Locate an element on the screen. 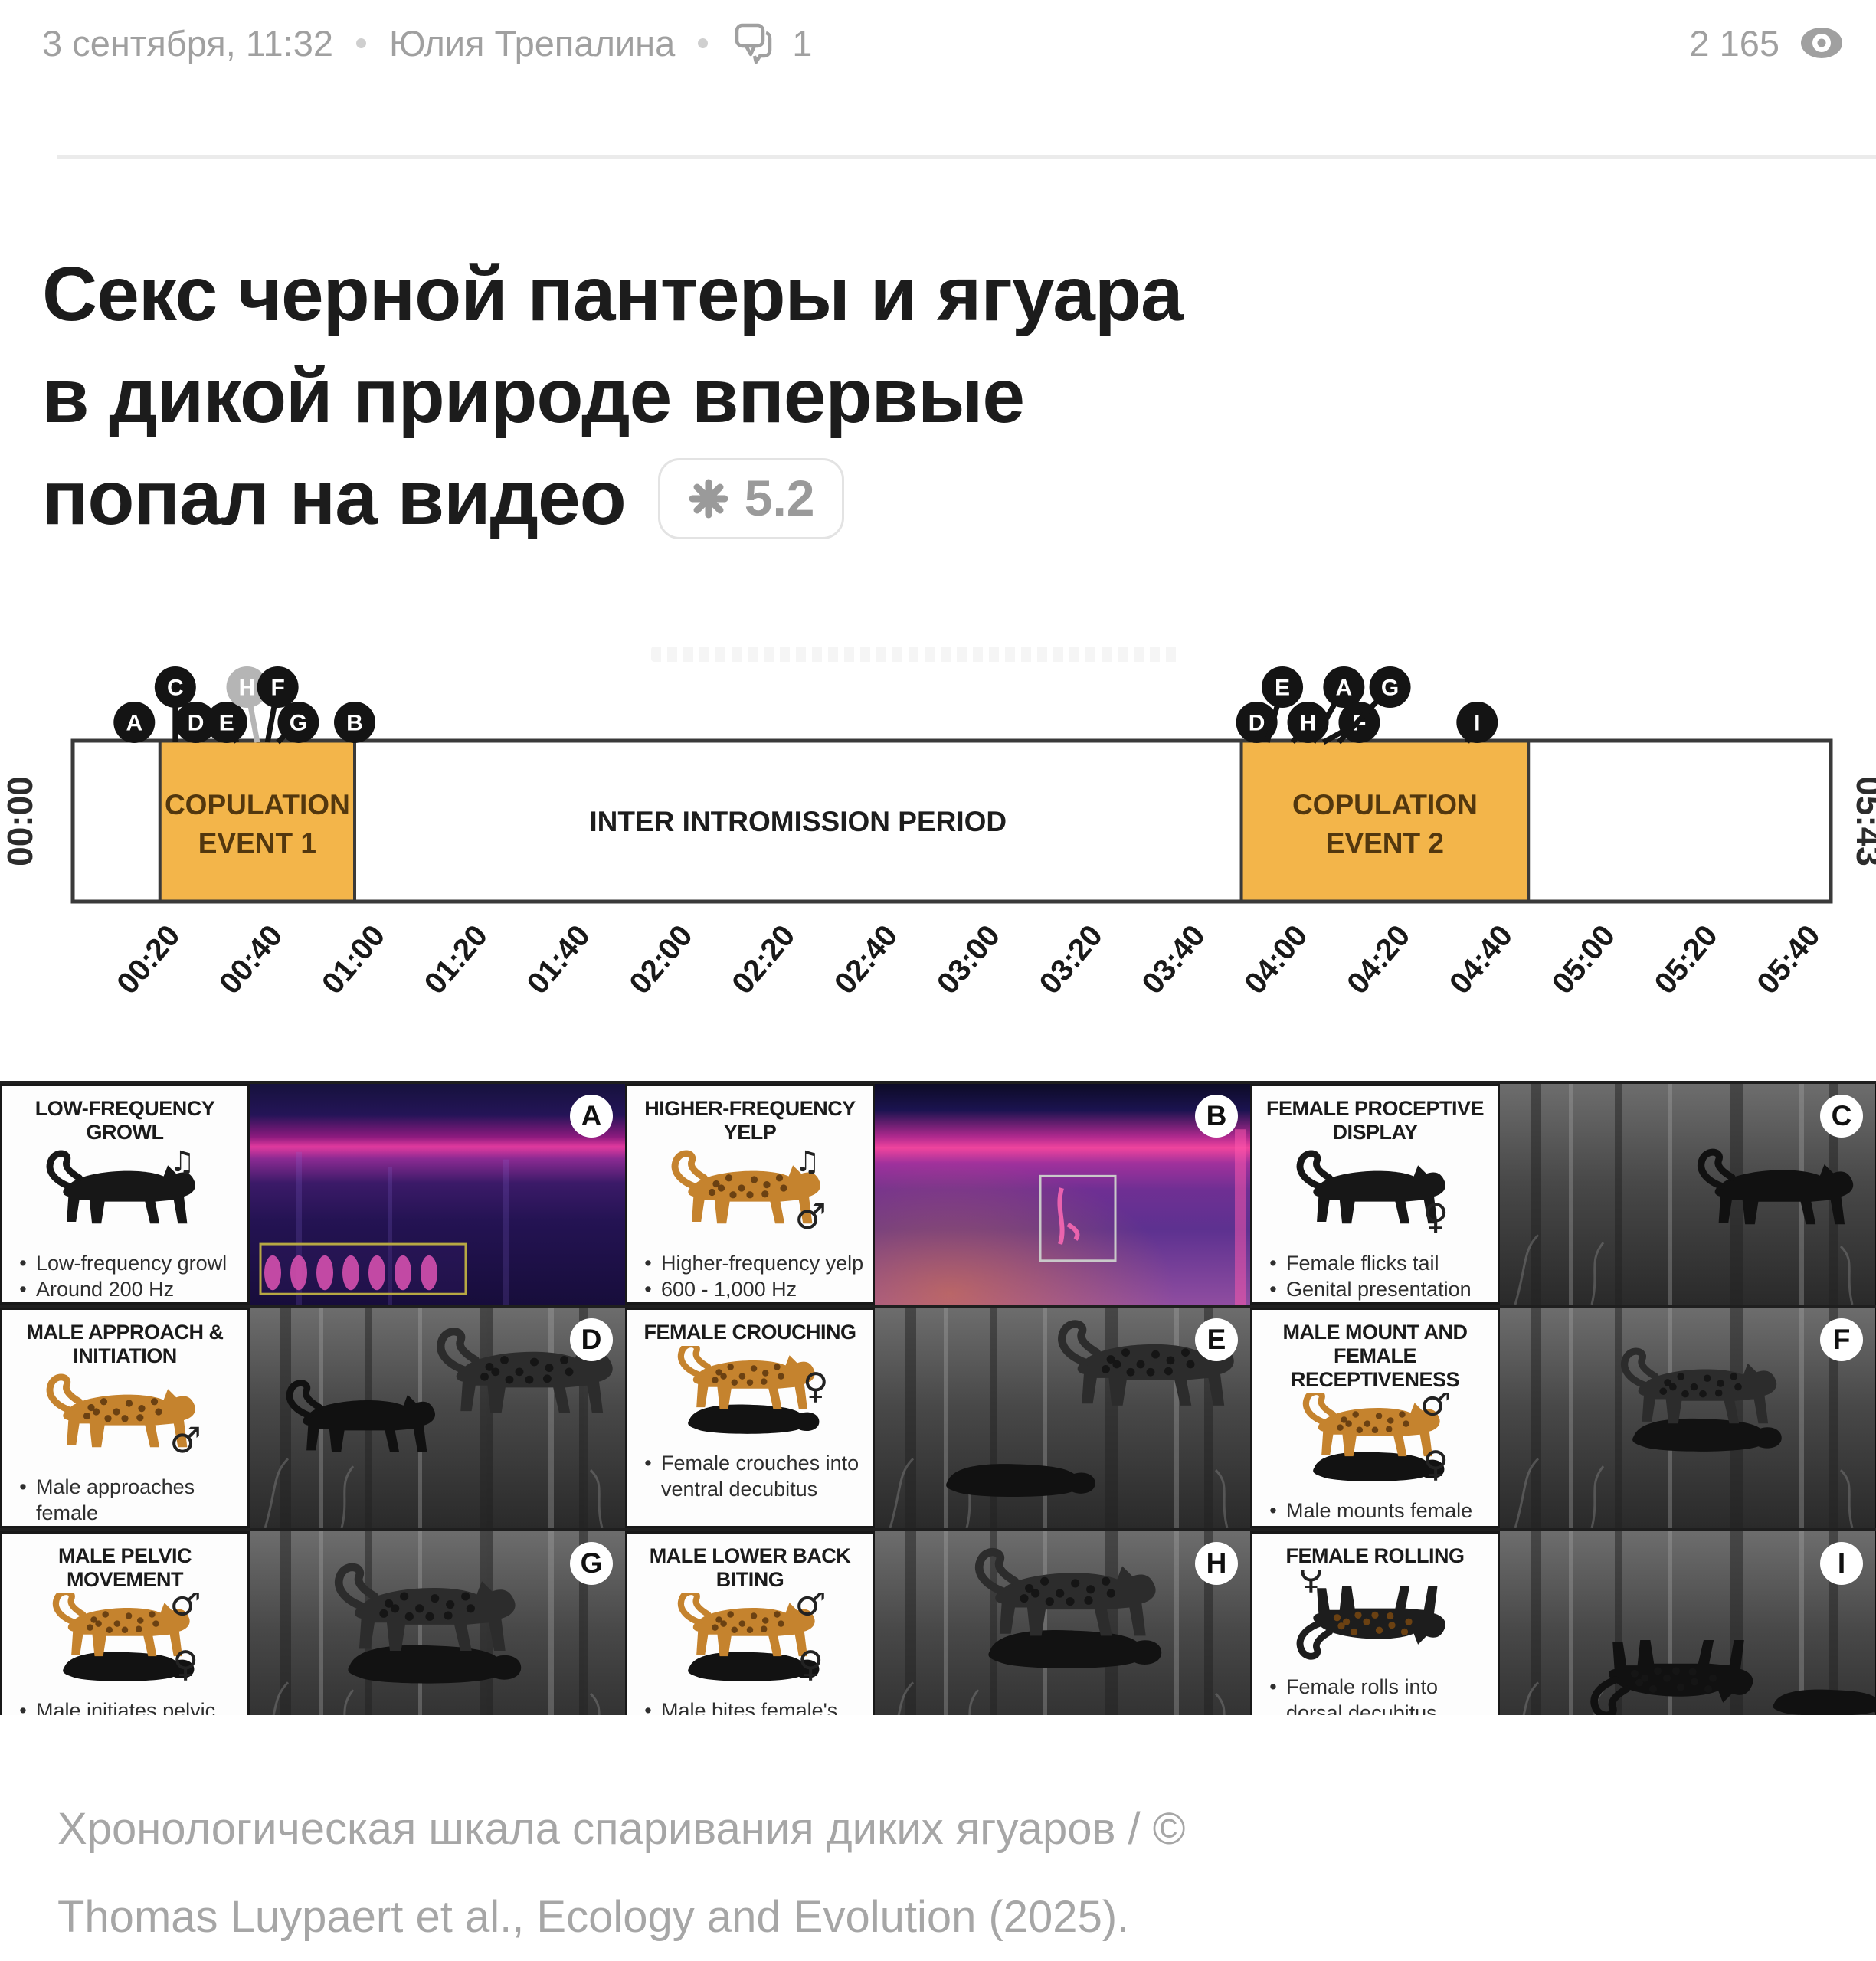 The width and height of the screenshot is (1876, 1961). rating-badge: 5.2 is located at coordinates (751, 498).